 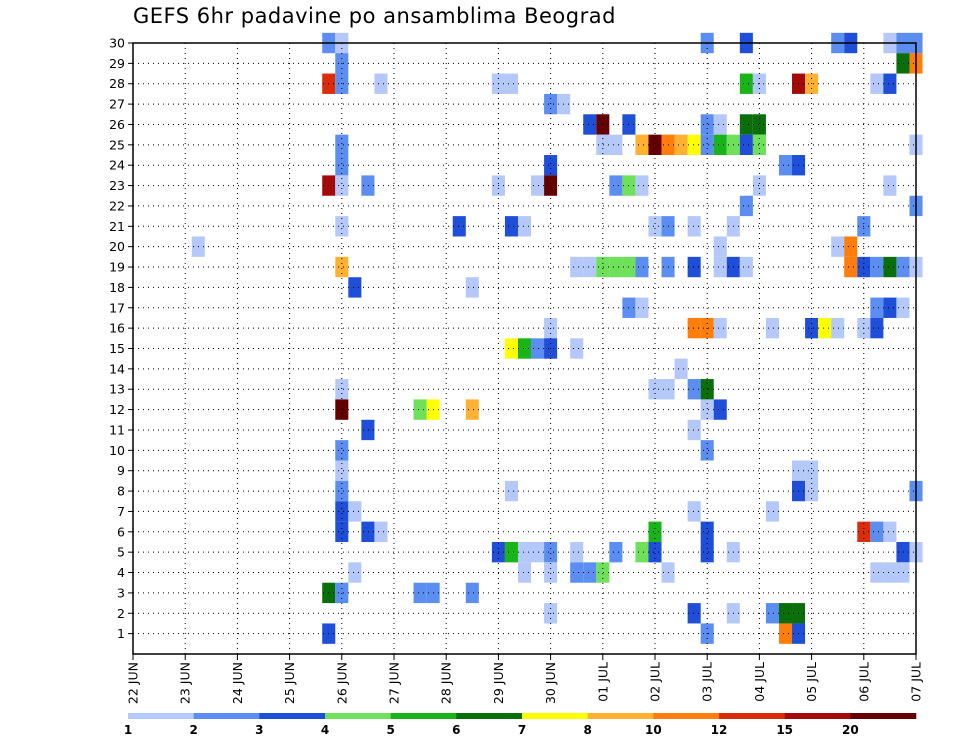 What do you see at coordinates (121, 531) in the screenshot?
I see `y-tick-label: 6` at bounding box center [121, 531].